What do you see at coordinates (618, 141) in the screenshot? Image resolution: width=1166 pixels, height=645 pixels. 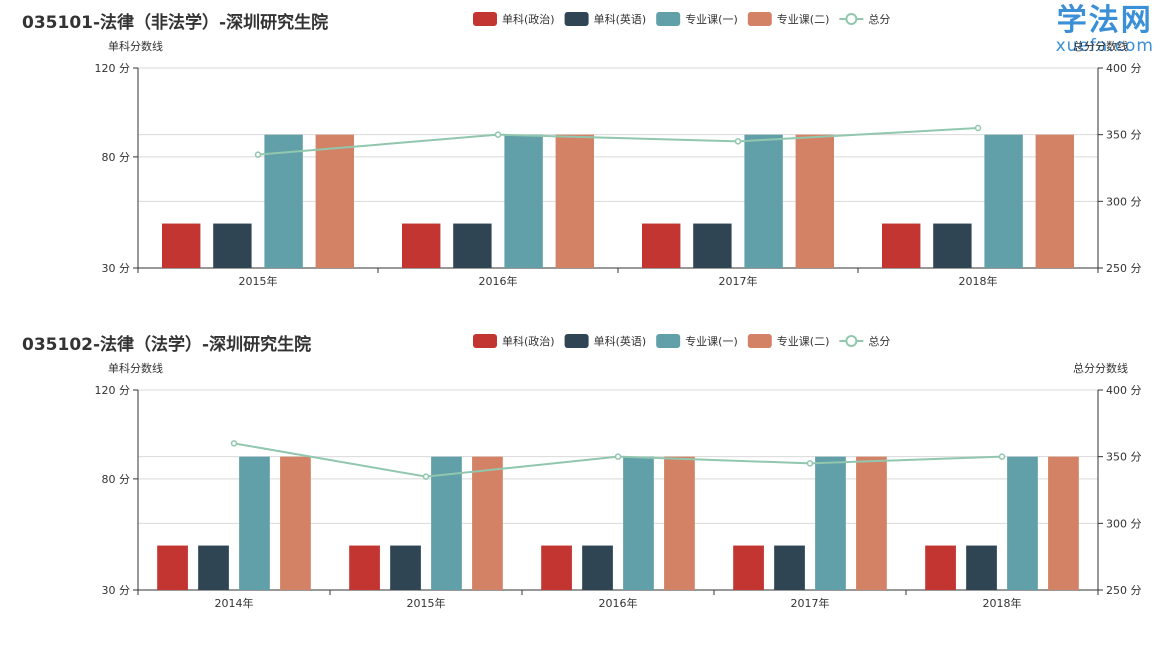 I see `total-score-line` at bounding box center [618, 141].